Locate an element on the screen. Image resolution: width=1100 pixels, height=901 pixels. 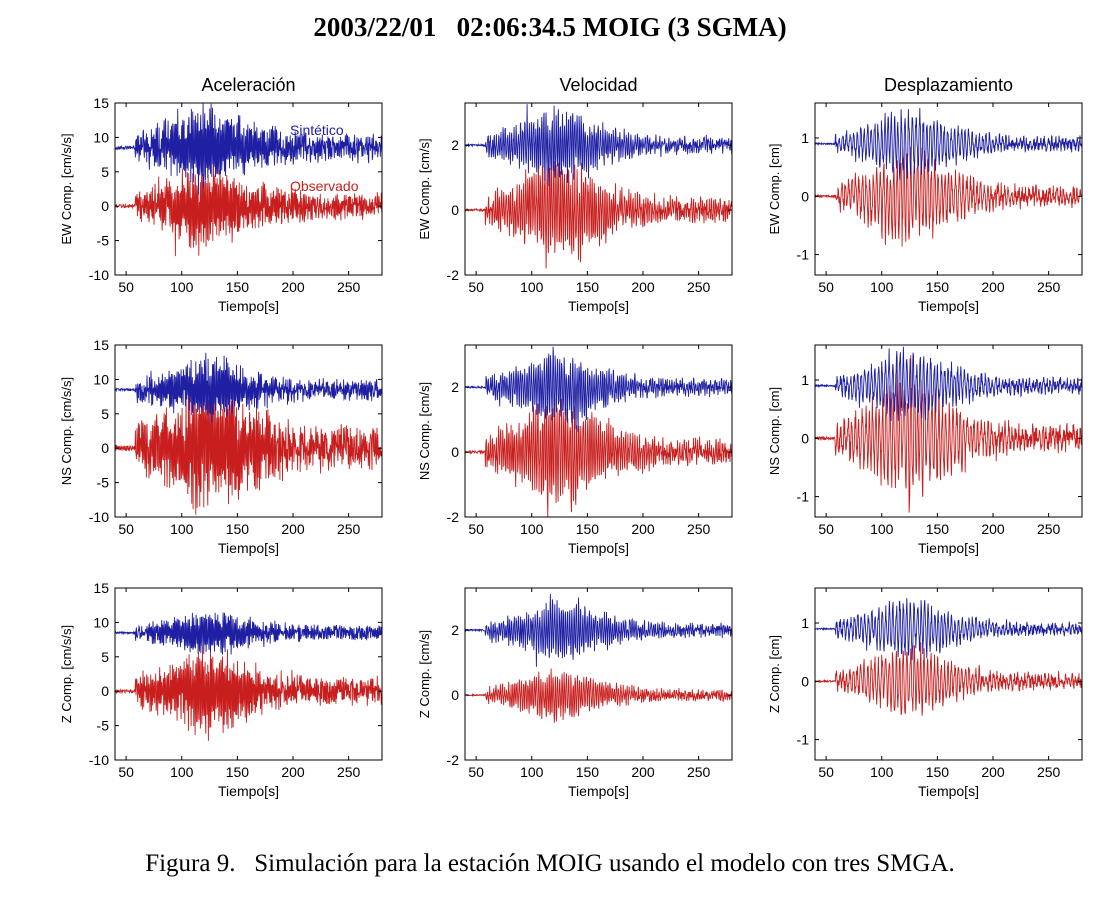
y-axis-label: EW Comp. [cm] is located at coordinates (774, 188).